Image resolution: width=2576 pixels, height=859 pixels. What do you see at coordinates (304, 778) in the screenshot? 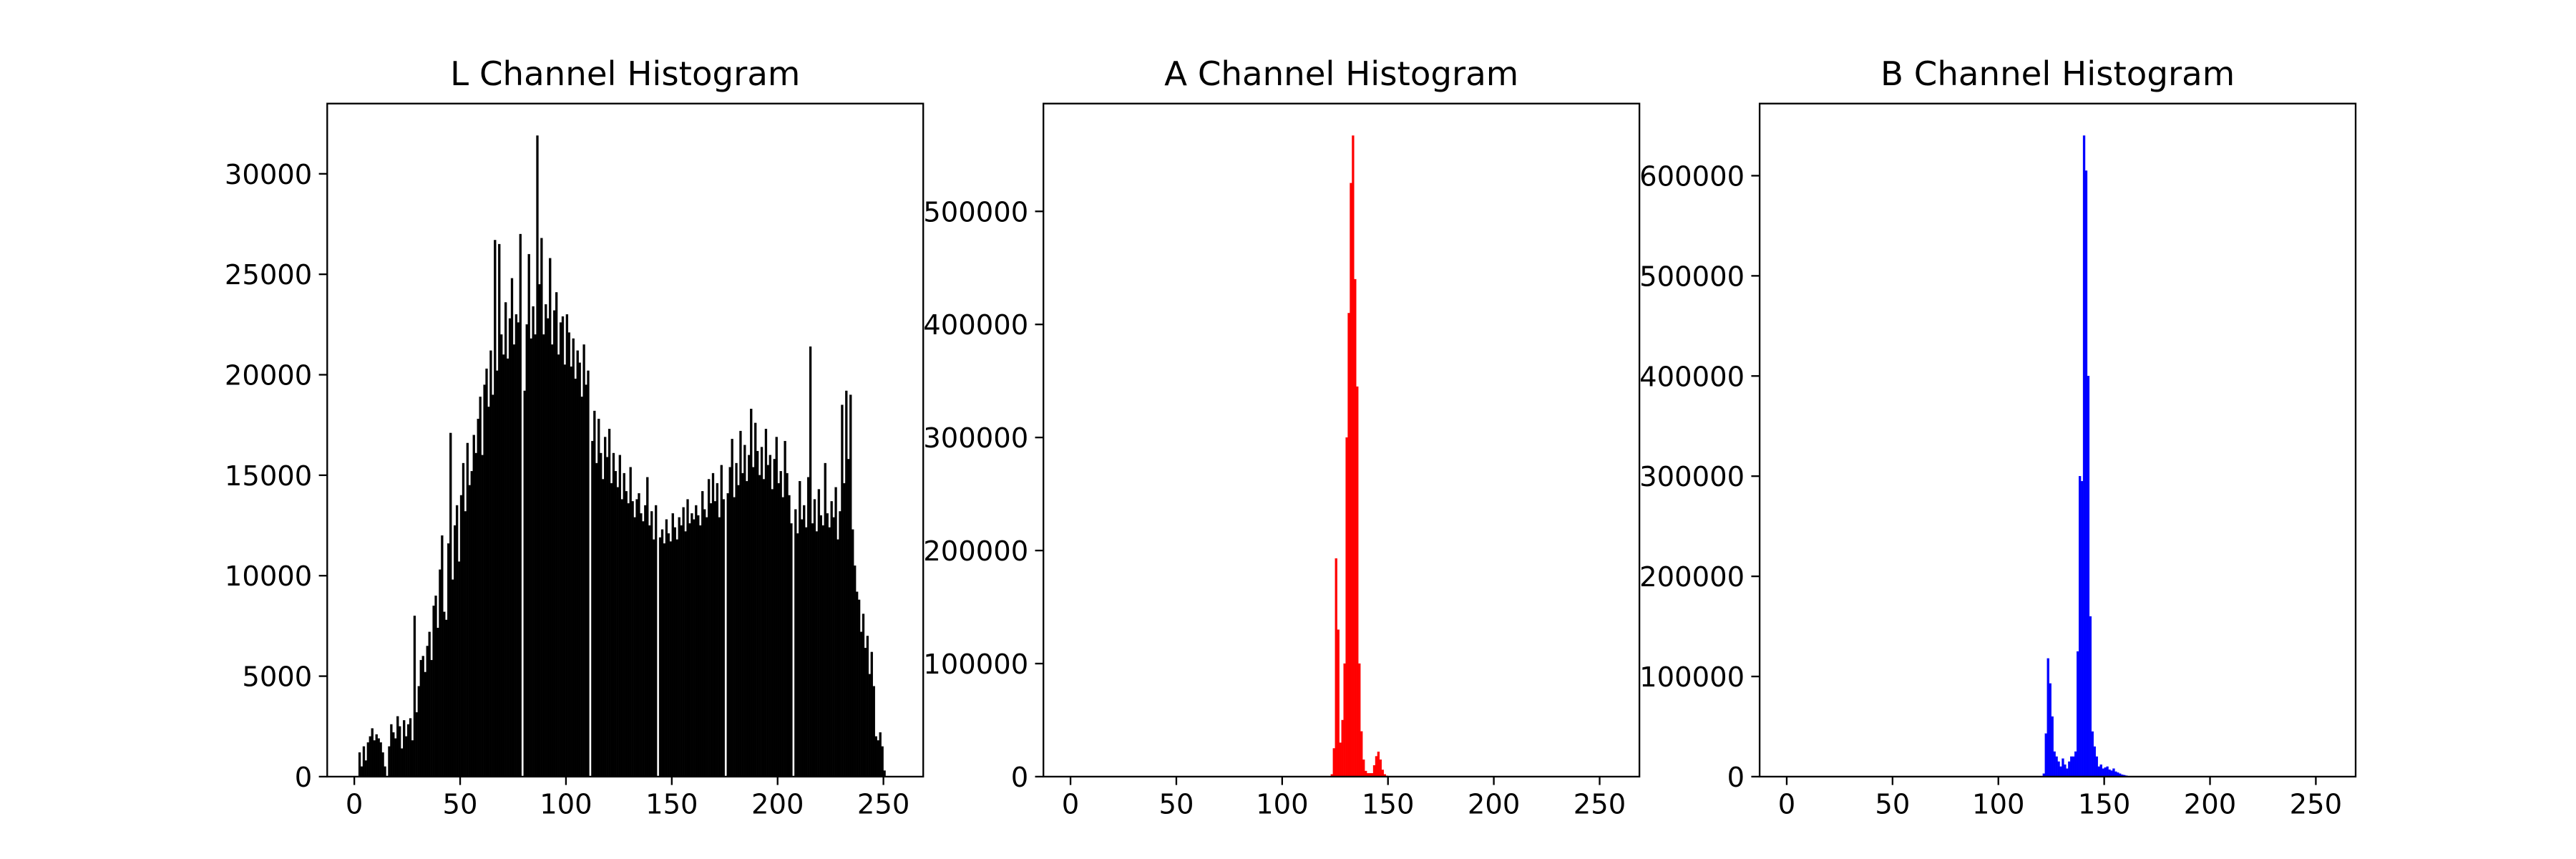
I see `y-tick-label: 0` at bounding box center [304, 778].